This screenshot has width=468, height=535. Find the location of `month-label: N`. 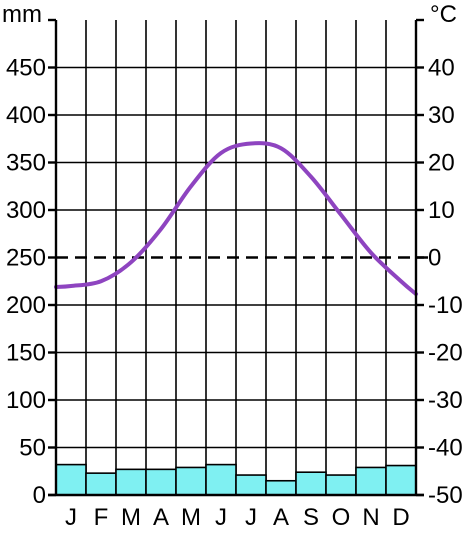

month-label: N is located at coordinates (370, 517).